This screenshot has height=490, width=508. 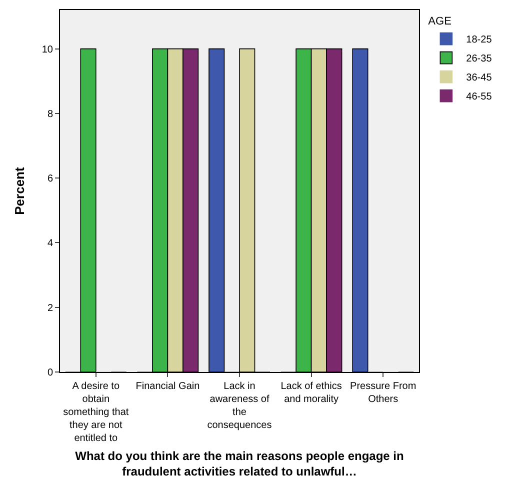 What do you see at coordinates (311, 393) in the screenshot?
I see `x-tick-label: Lack of ethics and morality` at bounding box center [311, 393].